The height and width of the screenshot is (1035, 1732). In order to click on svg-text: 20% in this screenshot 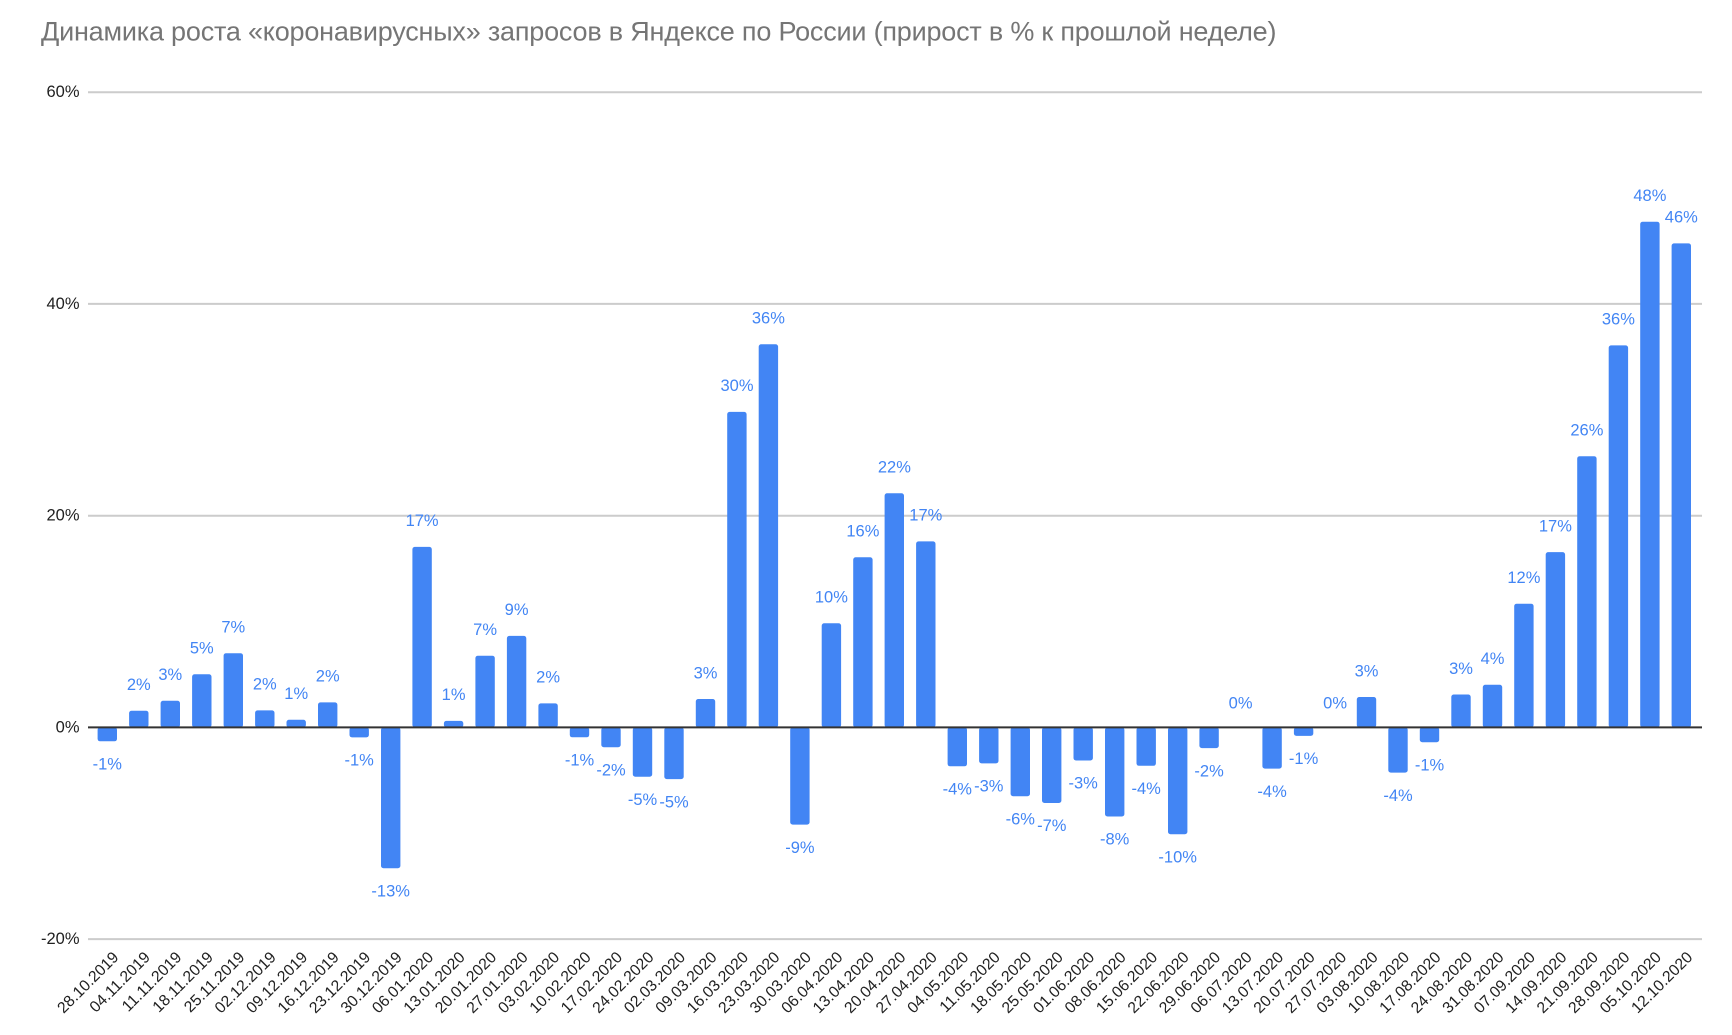, I will do `click(62, 516)`.